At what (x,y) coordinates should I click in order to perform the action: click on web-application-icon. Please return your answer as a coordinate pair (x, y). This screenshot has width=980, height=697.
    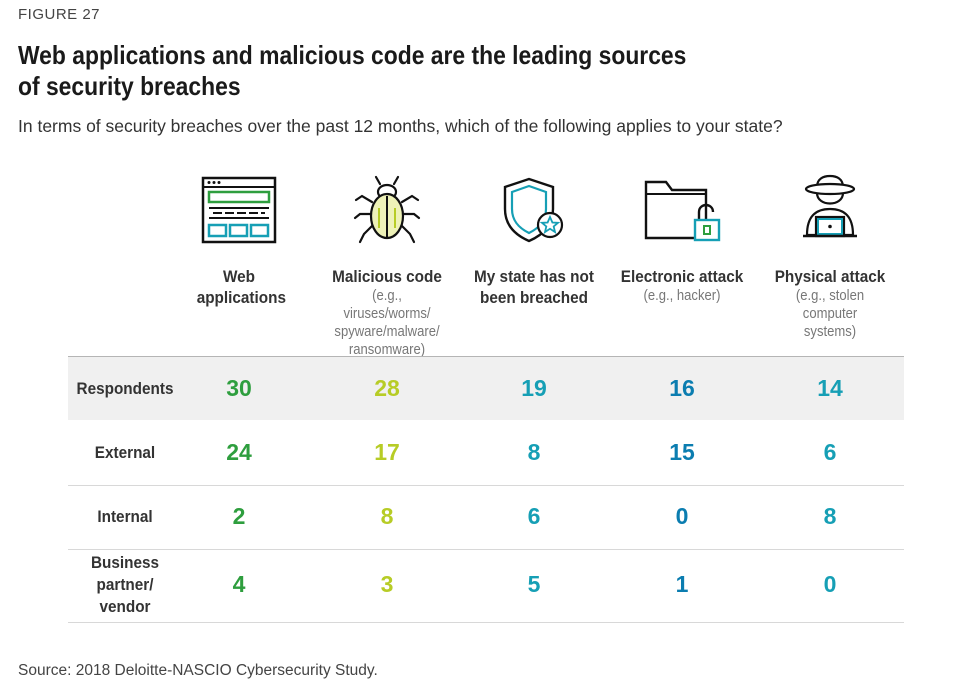
    Looking at the image, I should click on (239, 210).